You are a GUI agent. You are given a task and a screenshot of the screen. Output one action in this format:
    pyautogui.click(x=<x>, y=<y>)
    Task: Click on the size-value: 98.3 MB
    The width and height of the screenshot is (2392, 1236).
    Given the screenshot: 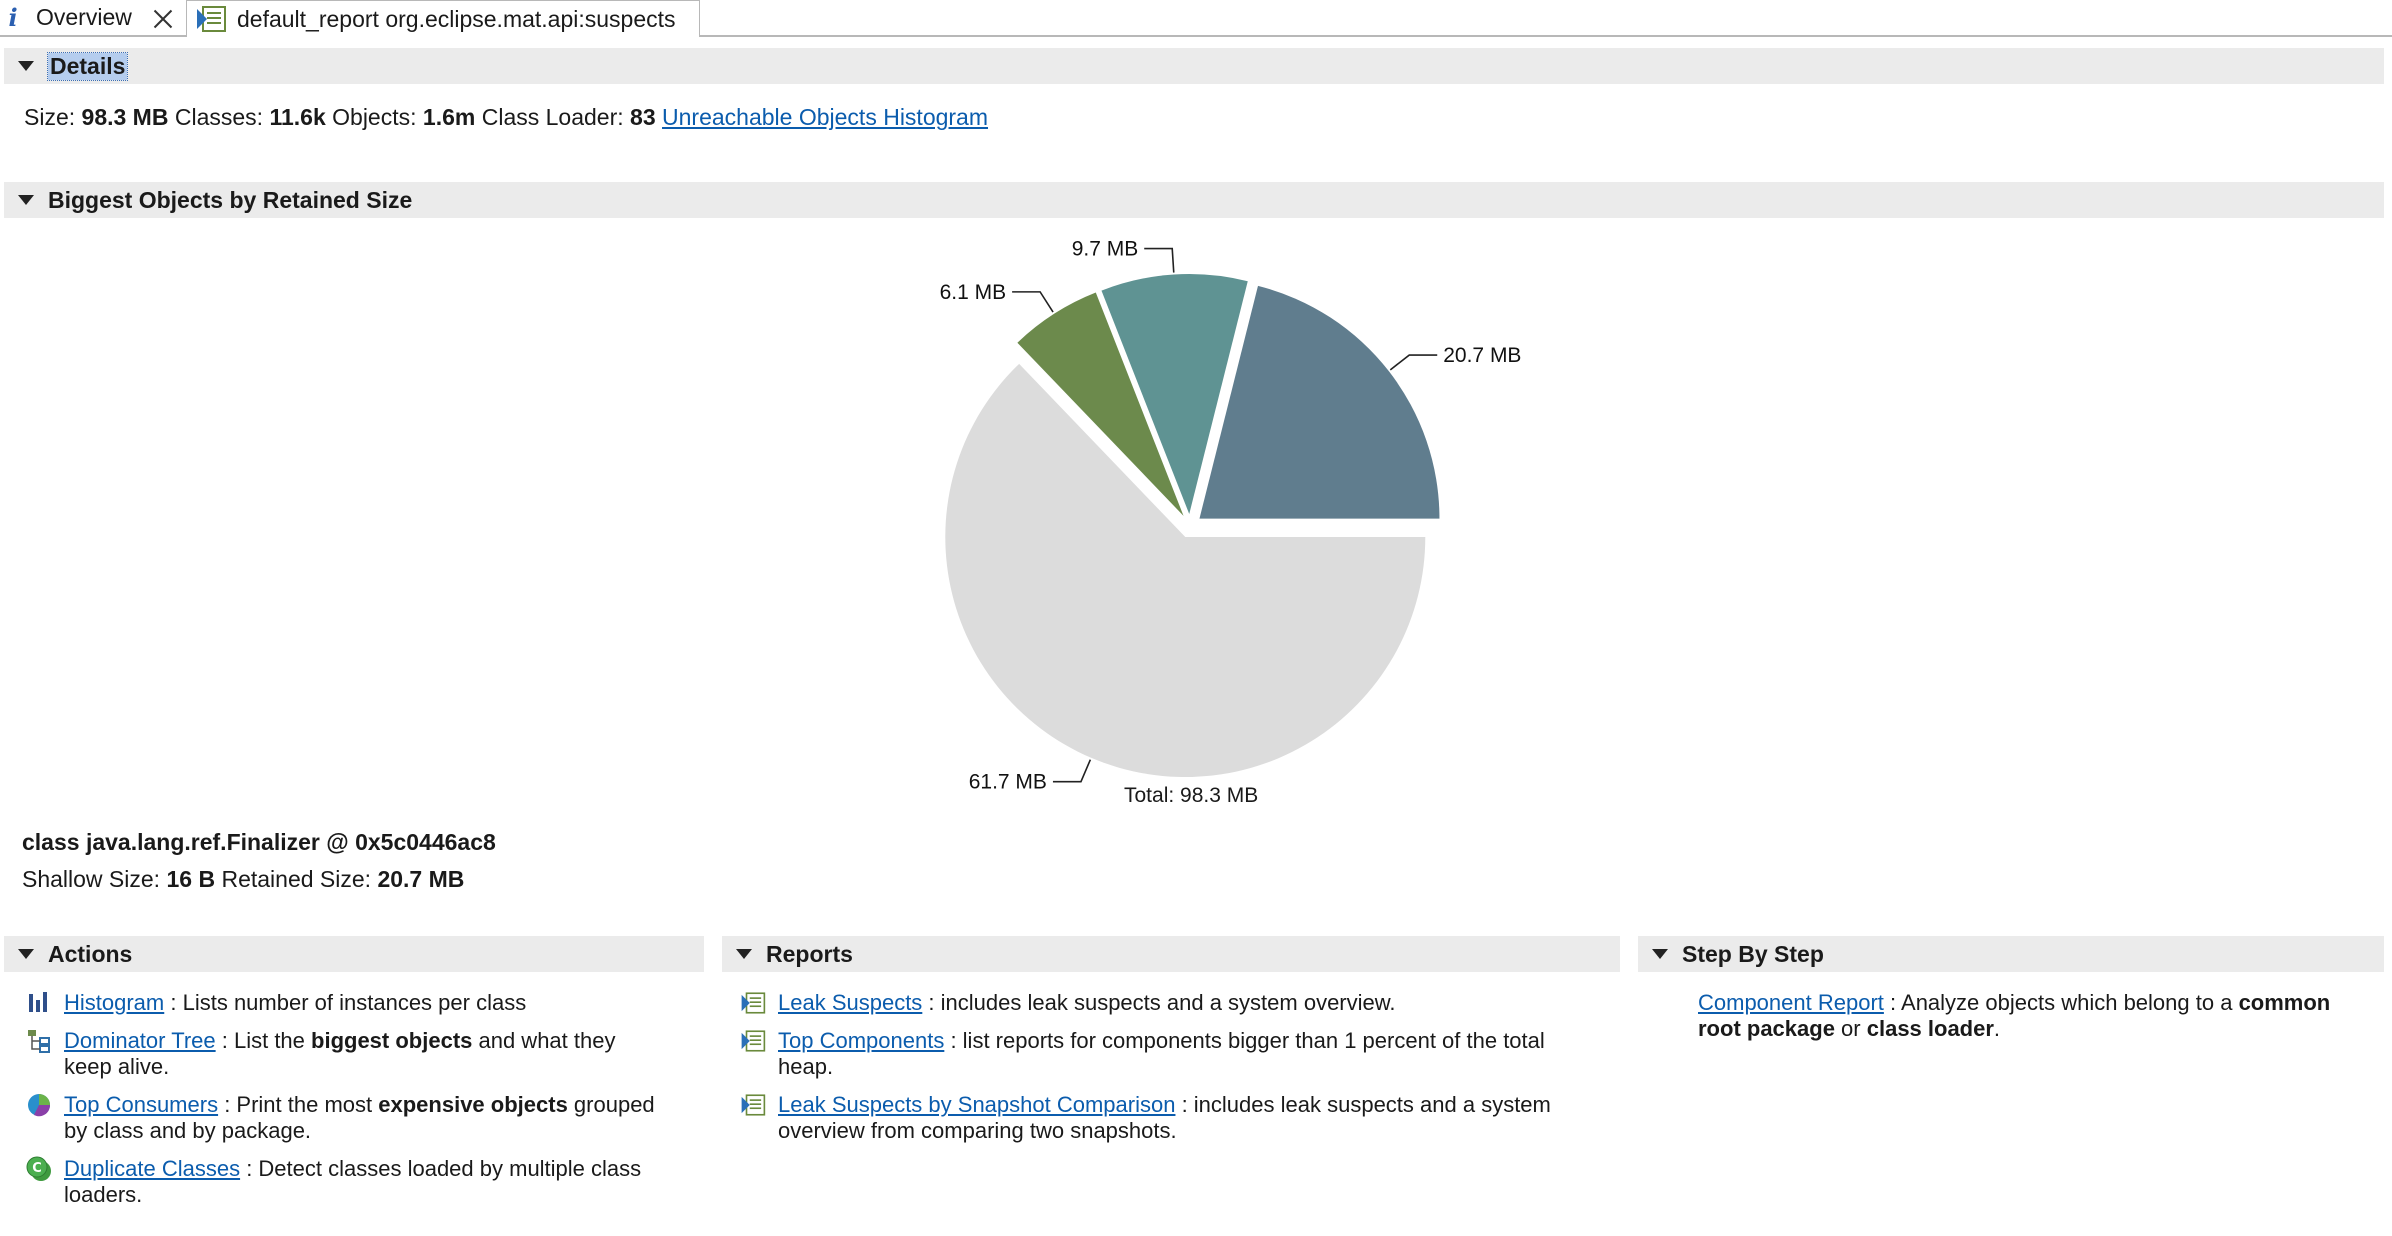 What is the action you would take?
    pyautogui.click(x=125, y=117)
    